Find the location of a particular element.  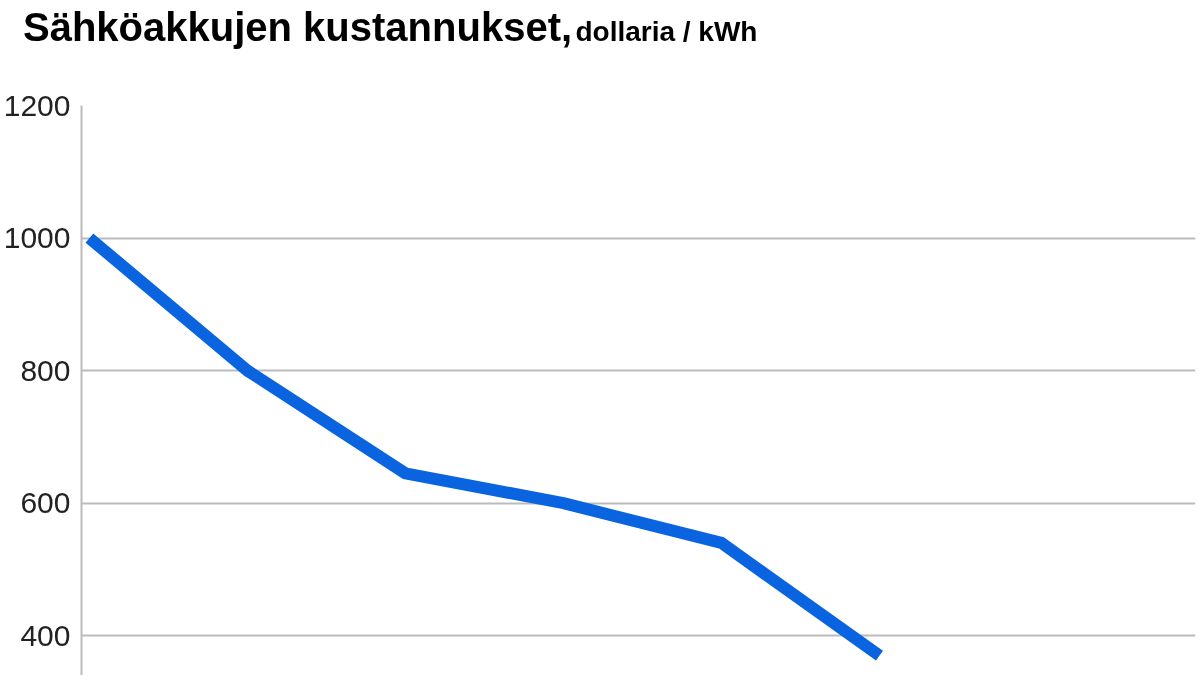

y-tick-label: 600 is located at coordinates (45, 503).